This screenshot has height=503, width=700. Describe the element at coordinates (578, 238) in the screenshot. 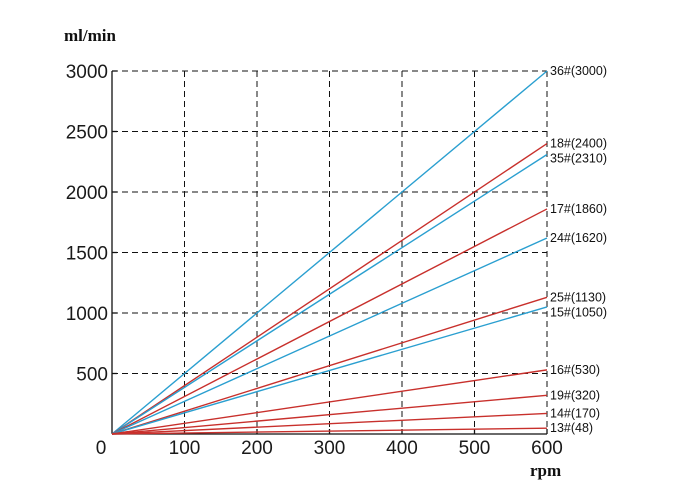

I see `series-label-4: 24#(1620)` at that location.